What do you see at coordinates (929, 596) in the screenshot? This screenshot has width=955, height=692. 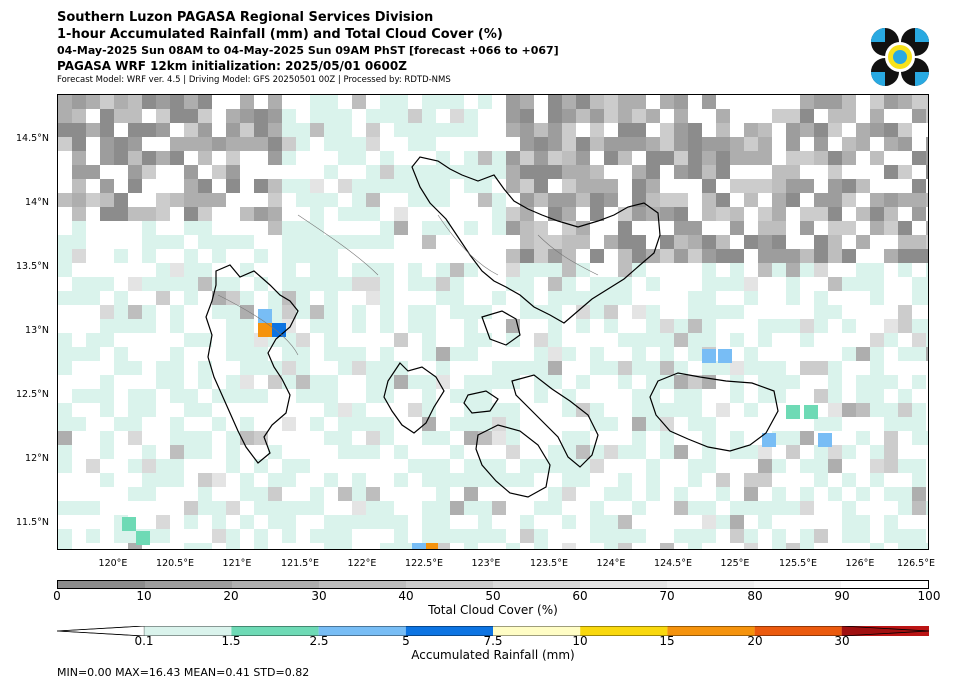 I see `cloud-tick-label: 100` at bounding box center [929, 596].